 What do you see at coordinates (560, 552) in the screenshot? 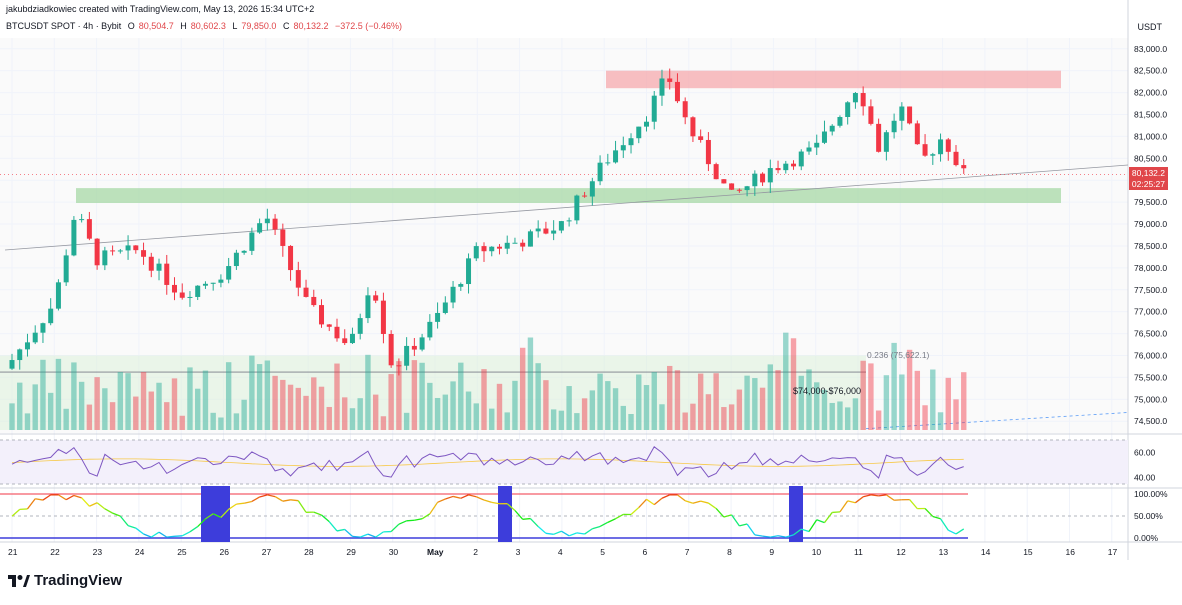
I see `time-tick: 4` at bounding box center [560, 552].